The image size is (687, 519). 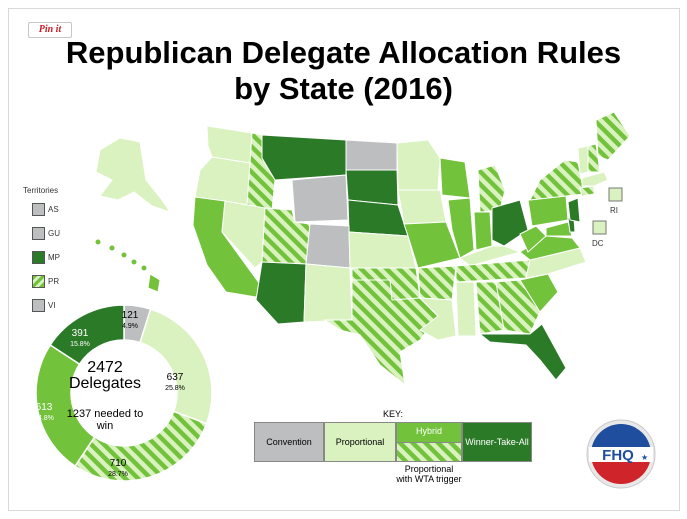 What do you see at coordinates (461, 228) in the screenshot?
I see `state-il` at bounding box center [461, 228].